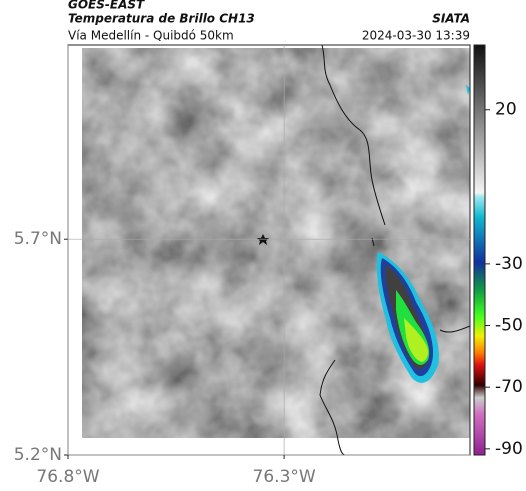  I want to click on colorbar, so click(479, 250).